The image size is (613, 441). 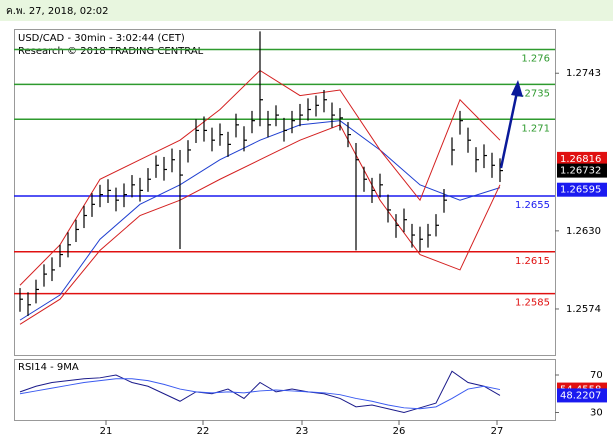 I want to click on level-label: 1.2615, so click(x=532, y=261).